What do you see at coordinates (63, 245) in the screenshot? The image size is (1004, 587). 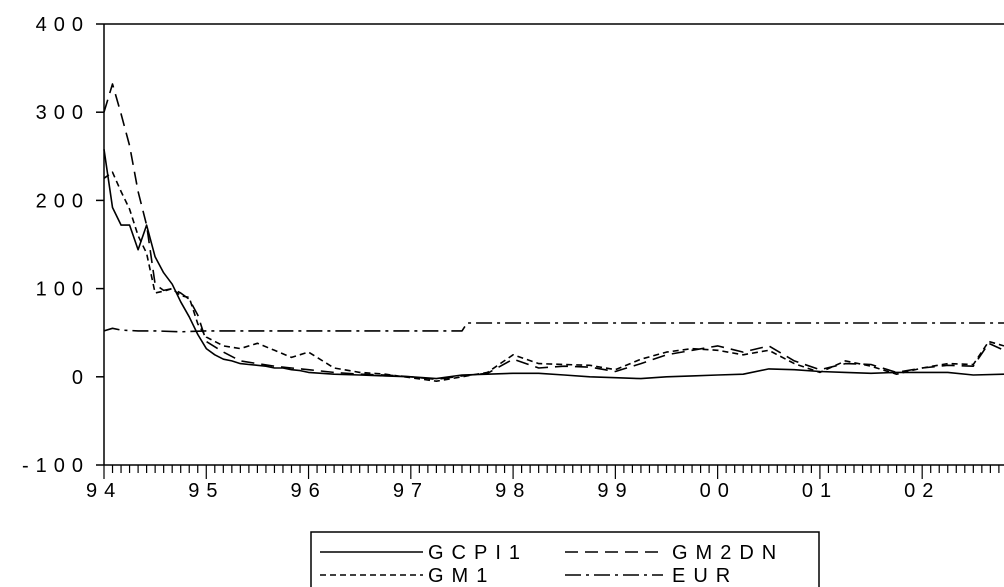 I see `y-axis-ticks: 400 300 200 100 0 -100` at bounding box center [63, 245].